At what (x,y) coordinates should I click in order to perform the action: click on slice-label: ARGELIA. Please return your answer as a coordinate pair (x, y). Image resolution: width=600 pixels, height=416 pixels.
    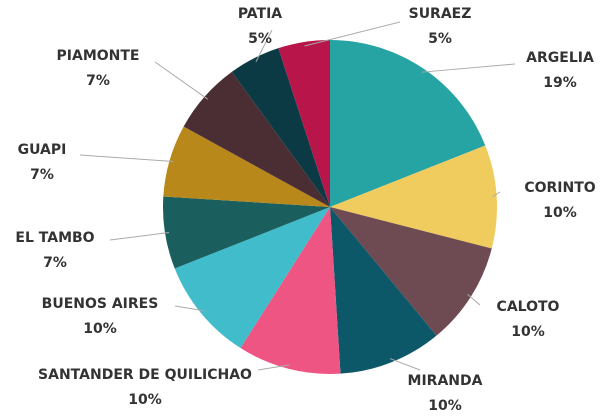
    Looking at the image, I should click on (560, 58).